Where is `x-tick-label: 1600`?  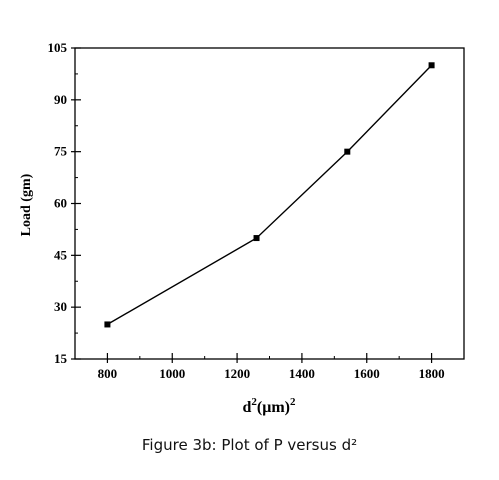 x-tick-label: 1600 is located at coordinates (367, 373).